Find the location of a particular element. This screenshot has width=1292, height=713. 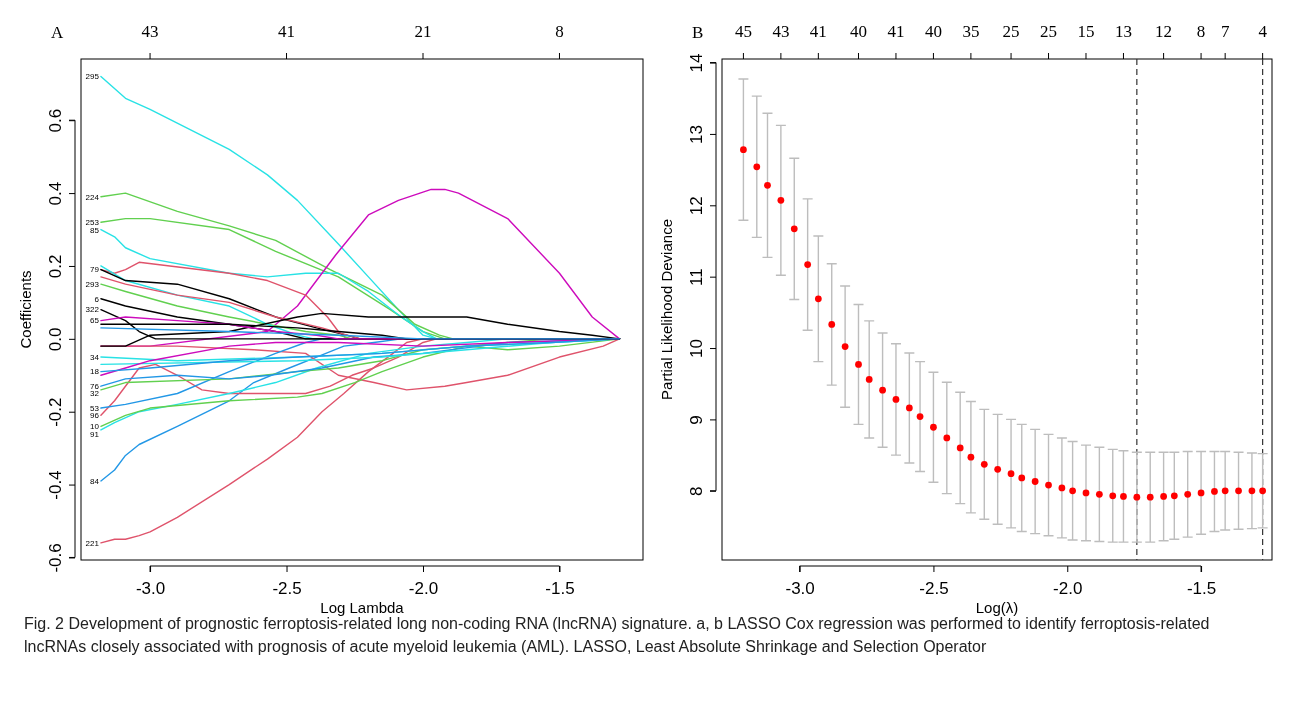

series-label: 79 is located at coordinates (95, 270).